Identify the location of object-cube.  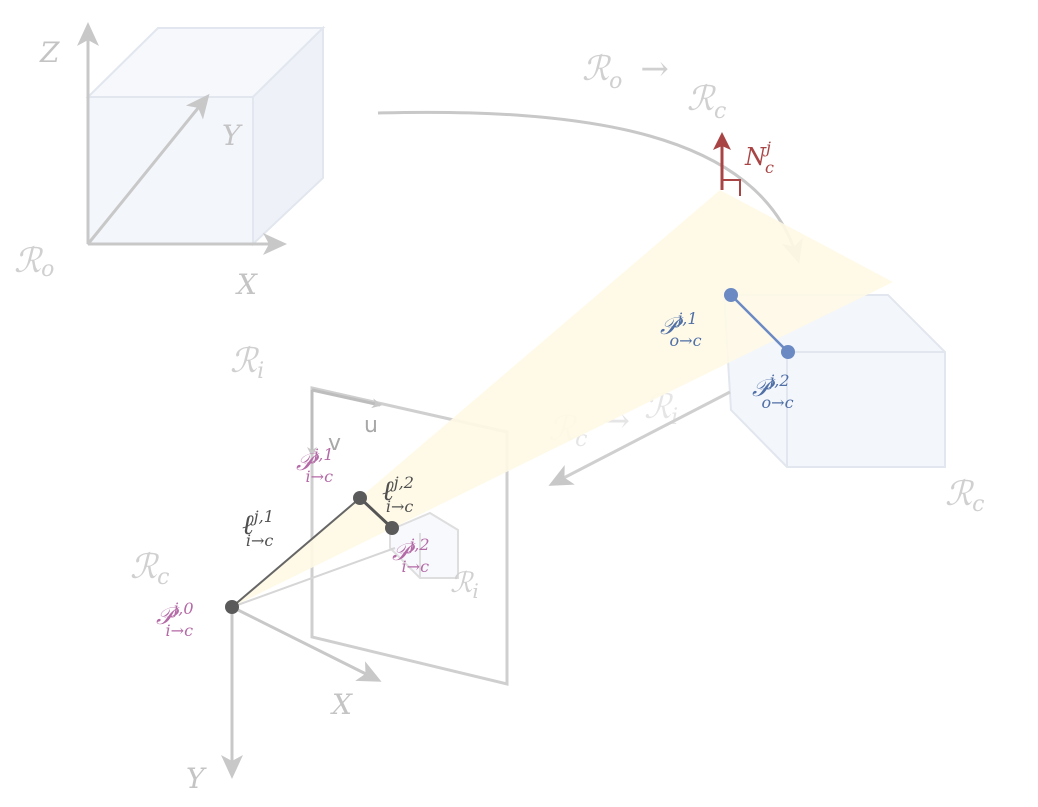
(205, 136).